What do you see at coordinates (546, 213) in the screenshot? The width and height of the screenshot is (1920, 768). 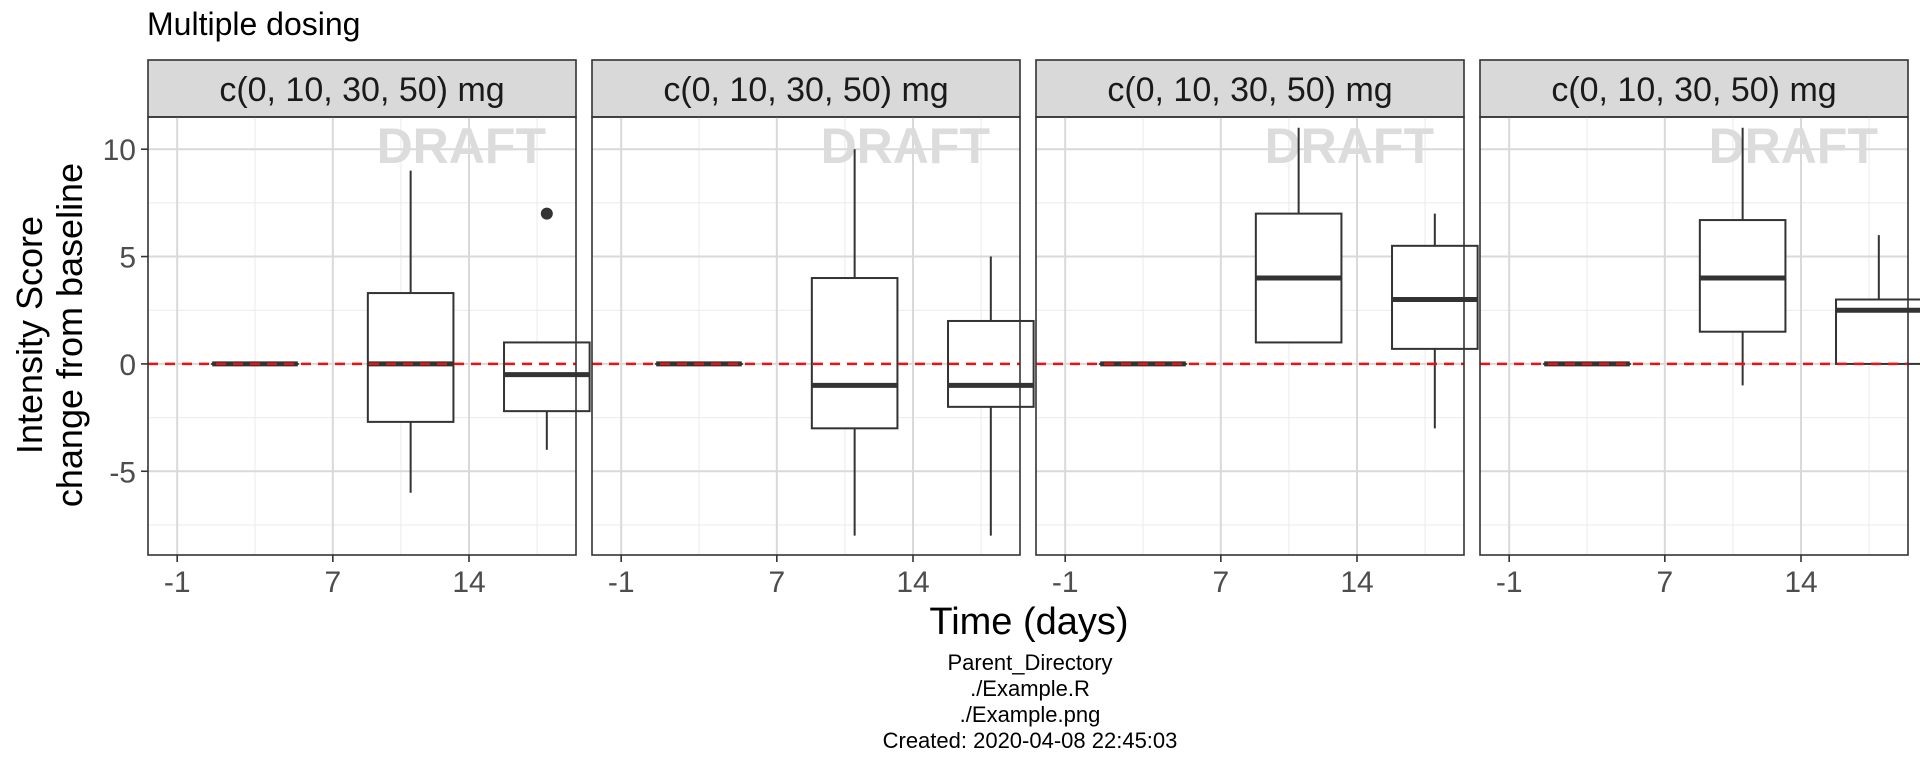 I see `outlier-point` at bounding box center [546, 213].